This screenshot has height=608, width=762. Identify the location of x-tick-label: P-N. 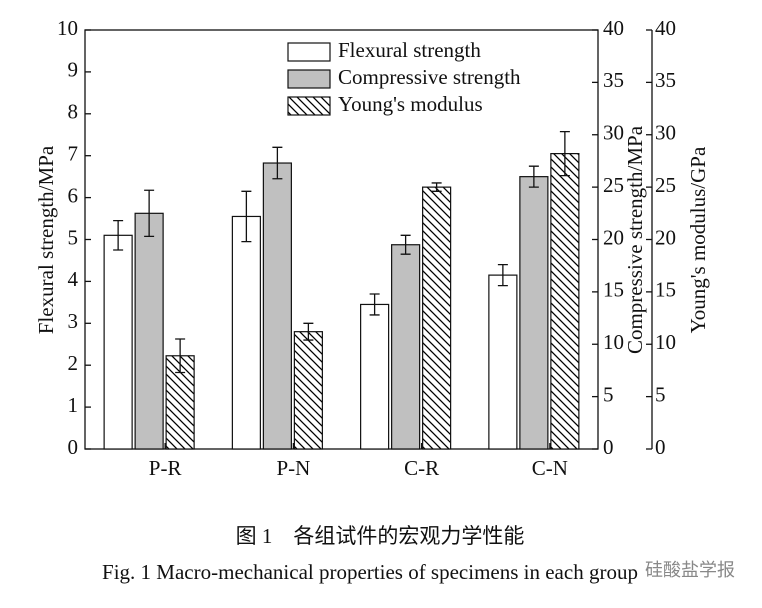
(293, 468).